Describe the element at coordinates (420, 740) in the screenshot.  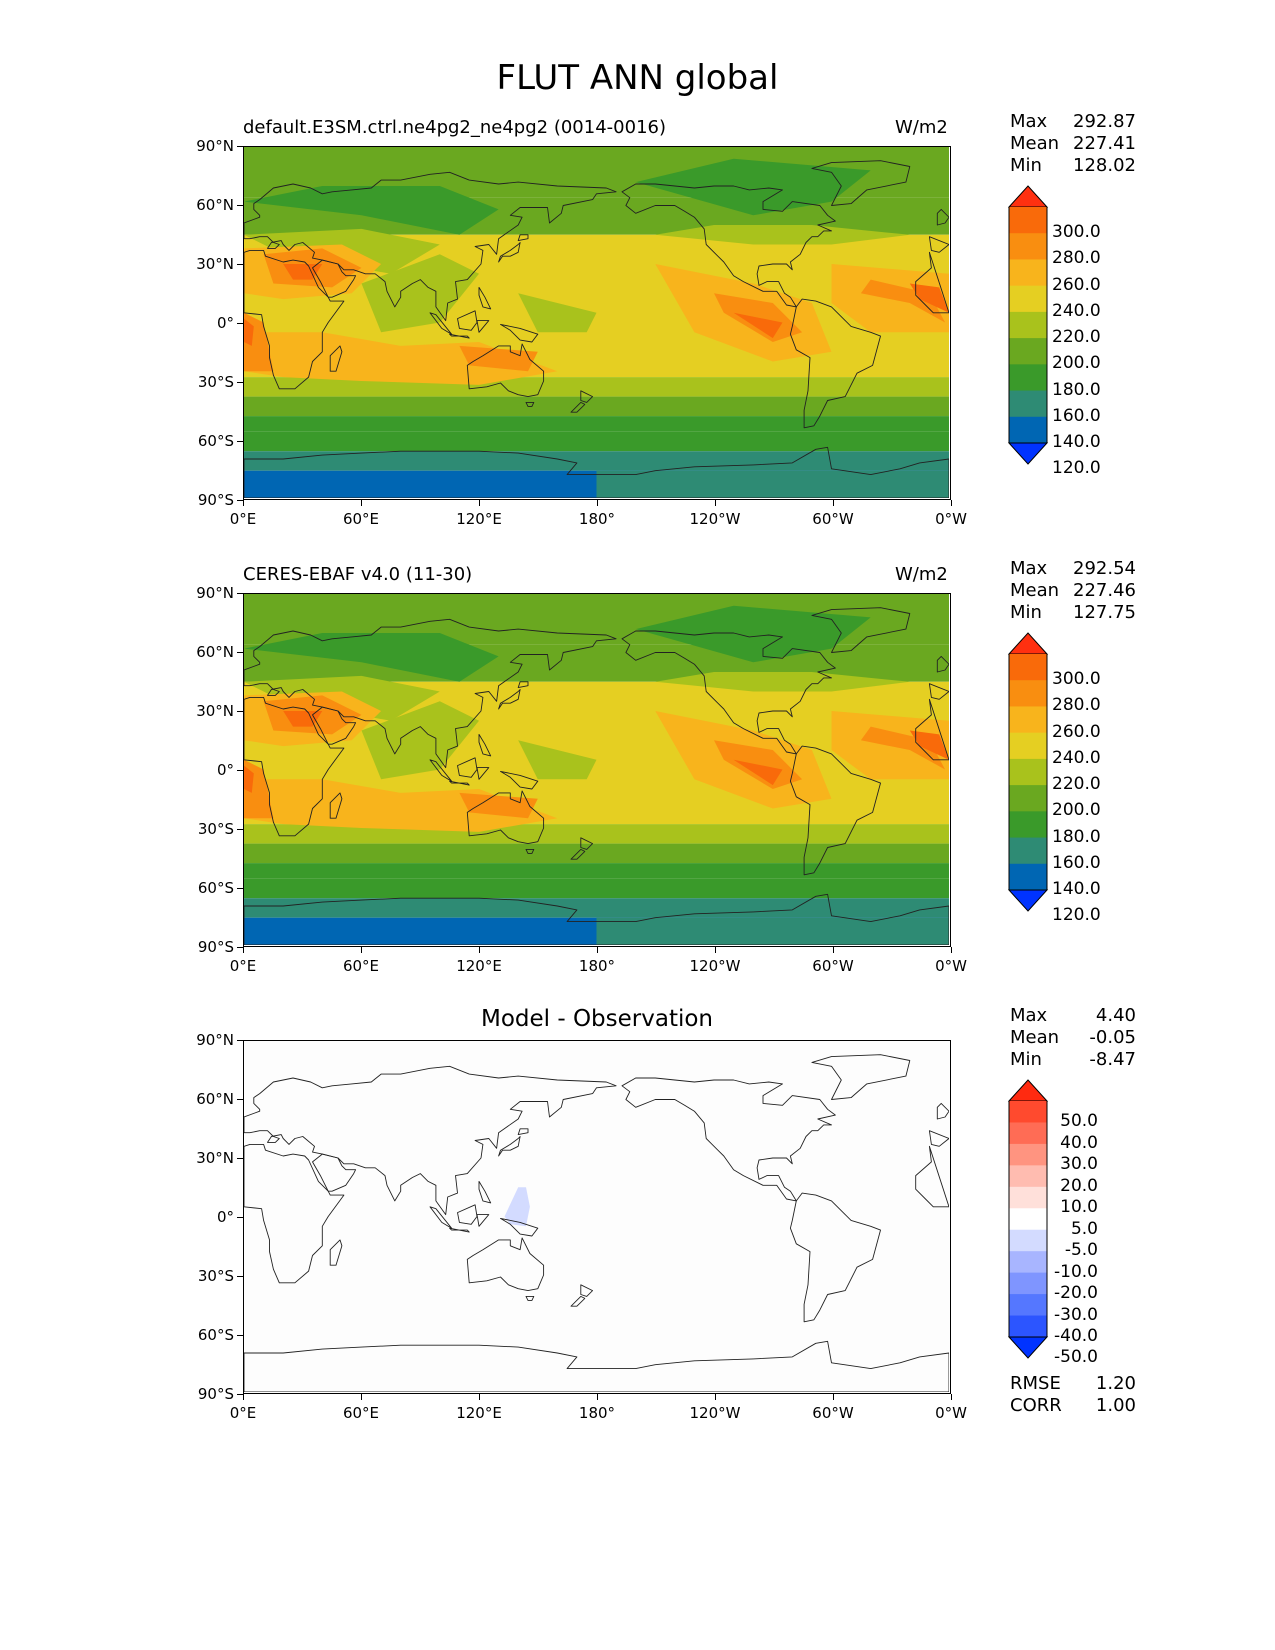
I see `indian-monsoon-region` at that location.